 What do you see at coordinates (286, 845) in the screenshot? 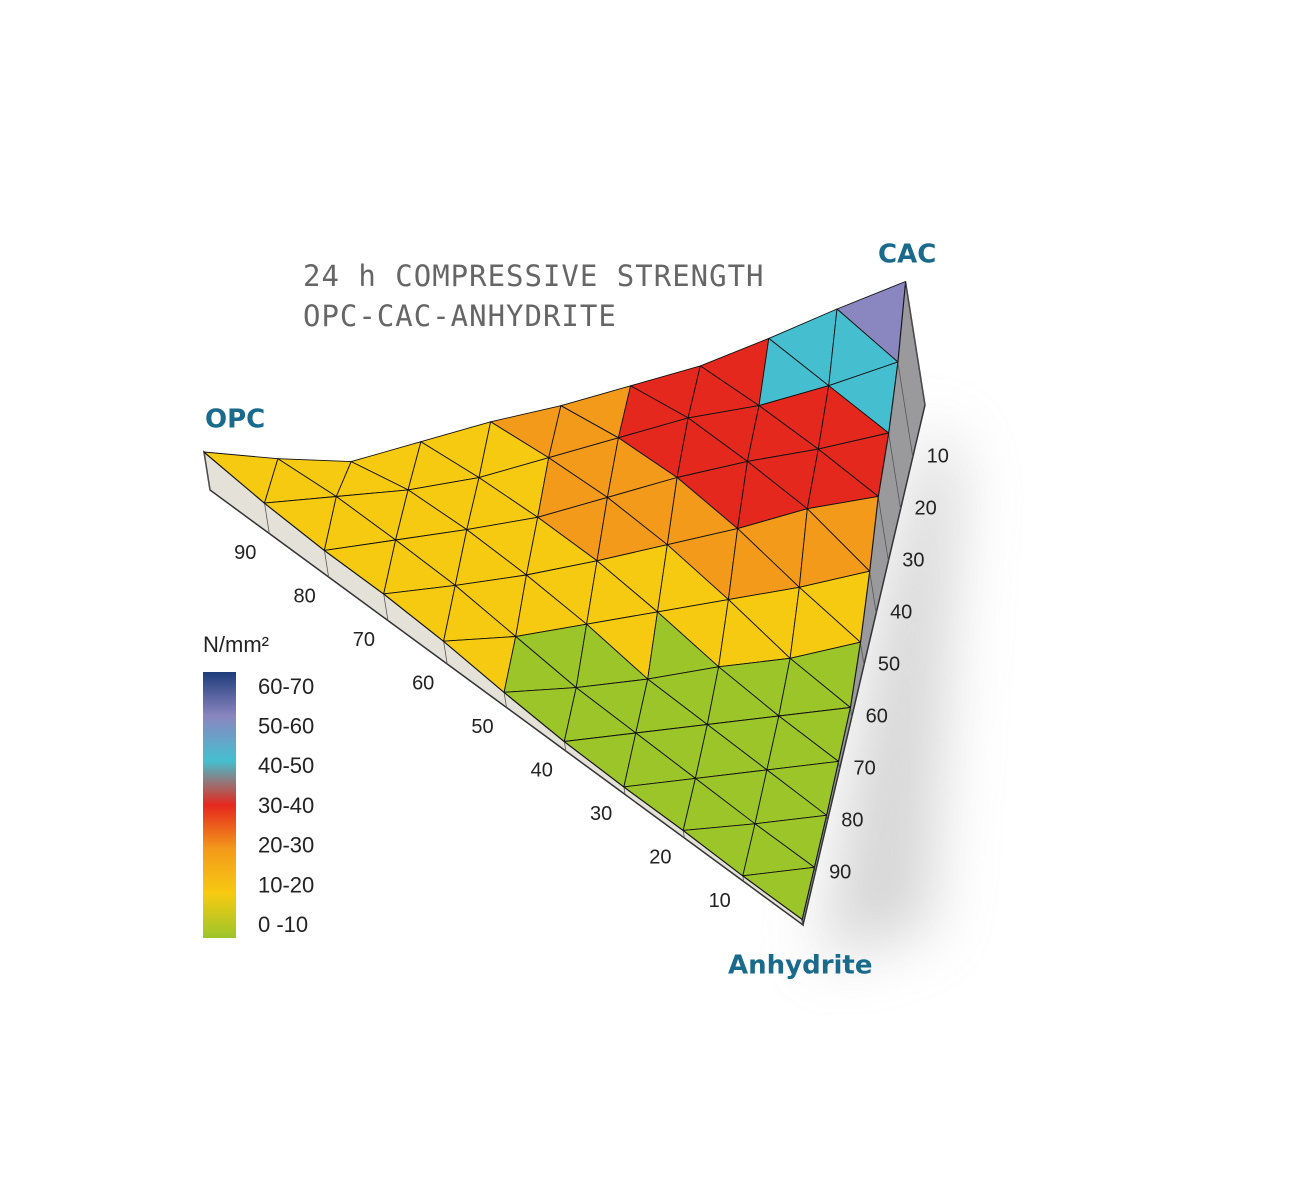
I see `legend-label: 20-30` at bounding box center [286, 845].